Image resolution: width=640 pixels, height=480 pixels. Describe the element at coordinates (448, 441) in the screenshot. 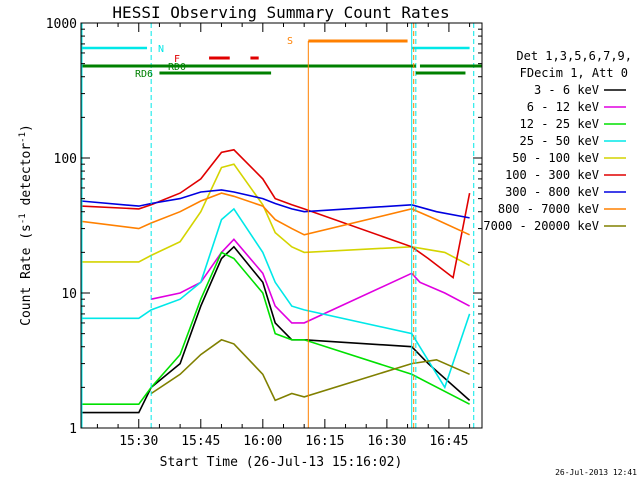

I see `x-tick-label: 16:45` at that location.